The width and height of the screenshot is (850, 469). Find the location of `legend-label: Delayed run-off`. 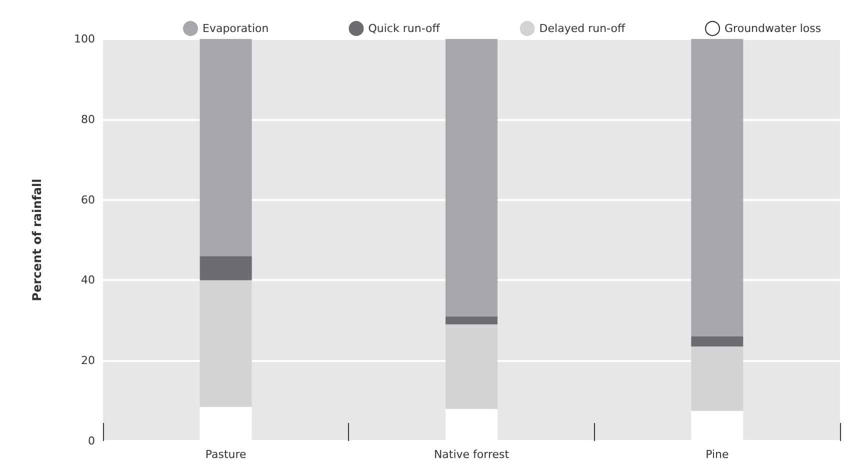

legend-label: Delayed run-off is located at coordinates (582, 28).